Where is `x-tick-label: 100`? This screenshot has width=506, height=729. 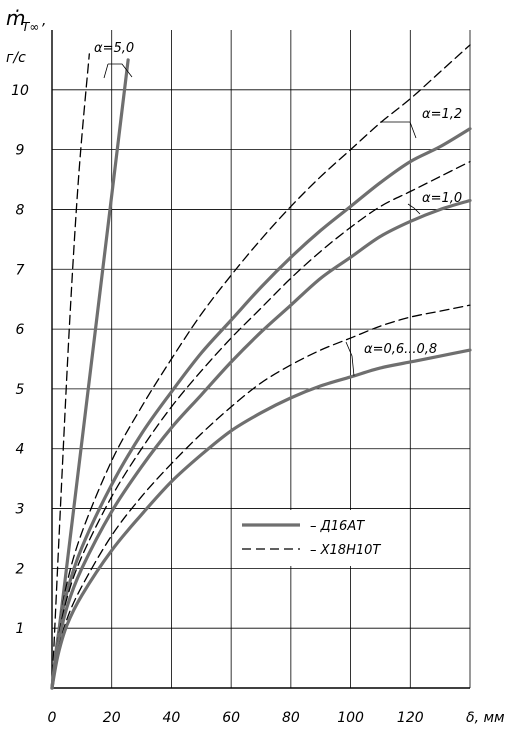
x-tick-label: 100 is located at coordinates (350, 718).